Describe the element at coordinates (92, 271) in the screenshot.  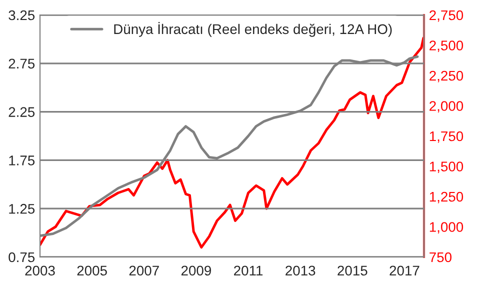
I see `x-tick-label: 2005` at that location.